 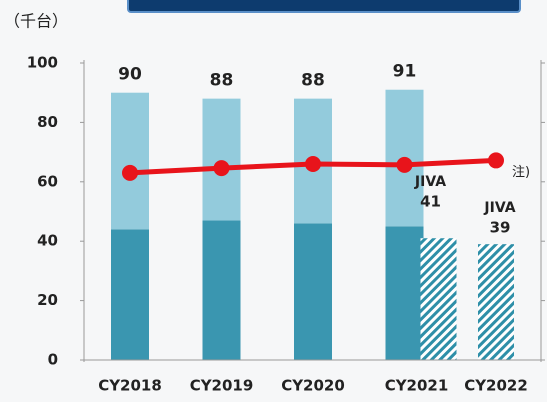 What do you see at coordinates (324, 6) in the screenshot?
I see `header-box` at bounding box center [324, 6].